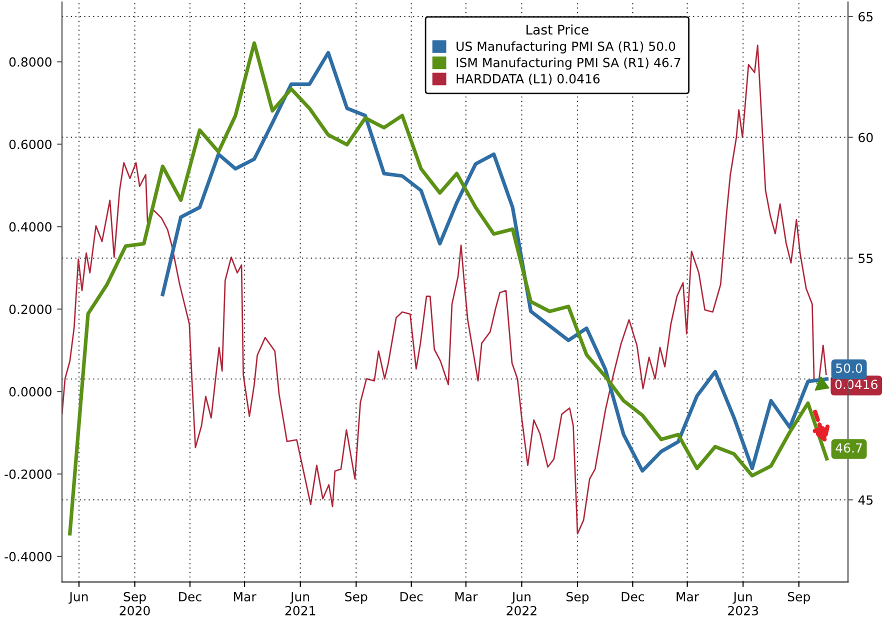  Describe the element at coordinates (865, 17) in the screenshot. I see `y2-tick-label: 65` at that location.